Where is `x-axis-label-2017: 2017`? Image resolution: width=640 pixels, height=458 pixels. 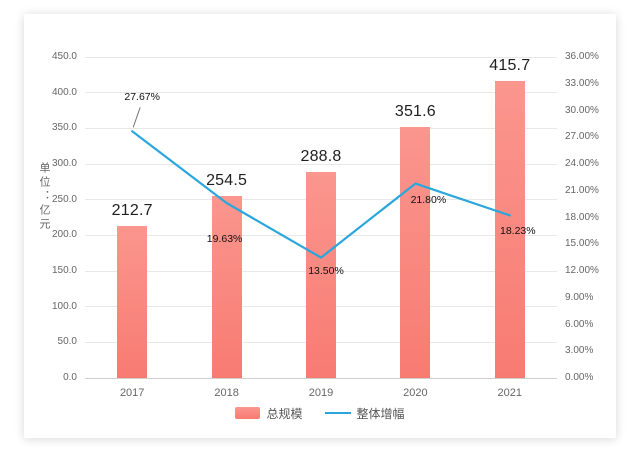 x-axis-label-2017: 2017 is located at coordinates (132, 393).